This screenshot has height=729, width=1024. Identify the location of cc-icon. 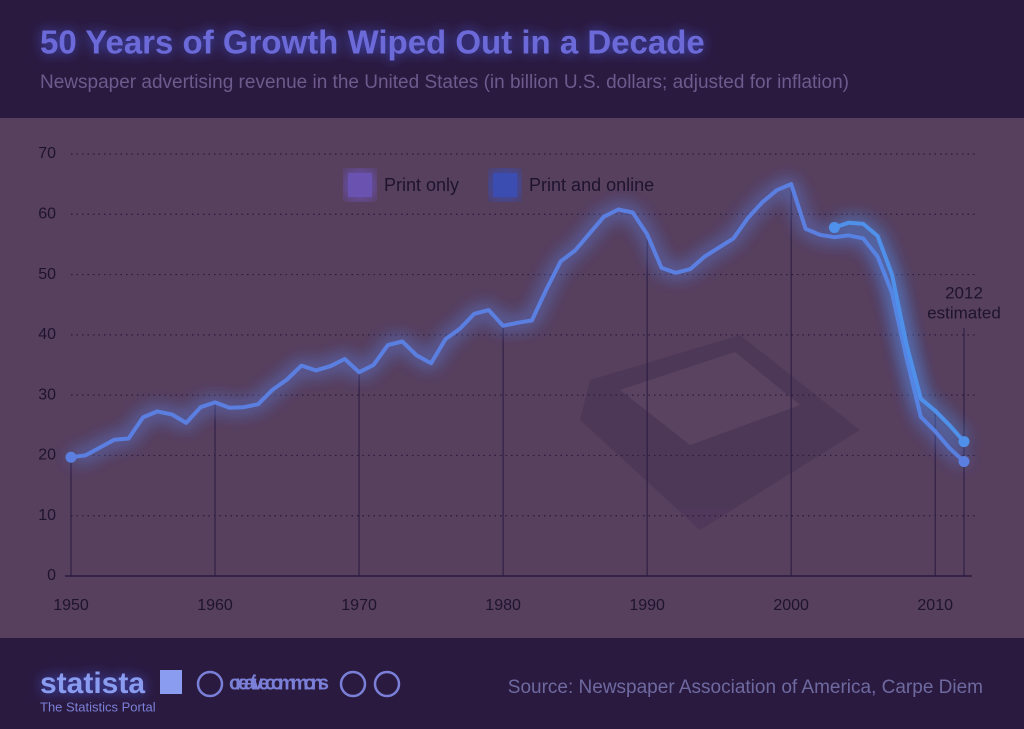
(210, 684).